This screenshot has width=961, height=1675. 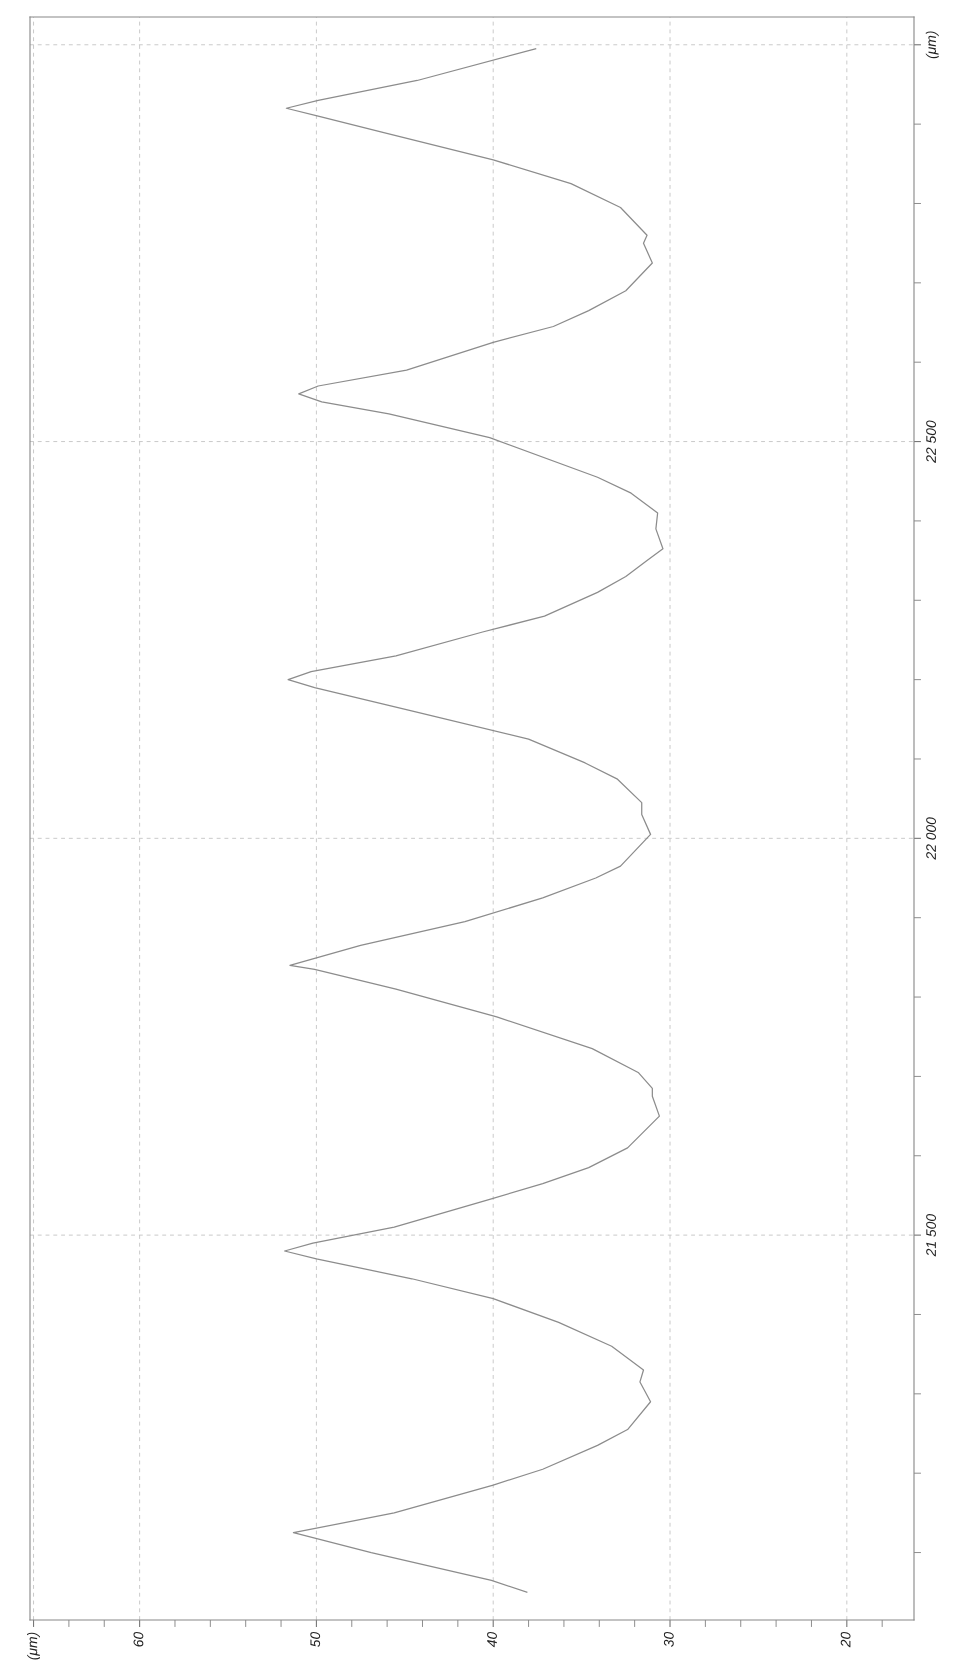 I want to click on x-tick-label: 40, so click(x=492, y=1639).